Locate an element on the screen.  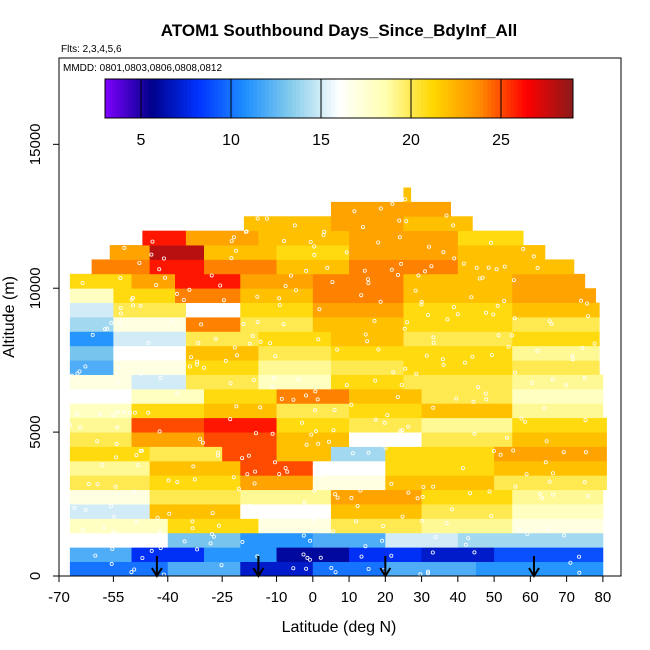
x-tick-label: 60 is located at coordinates (530, 597).